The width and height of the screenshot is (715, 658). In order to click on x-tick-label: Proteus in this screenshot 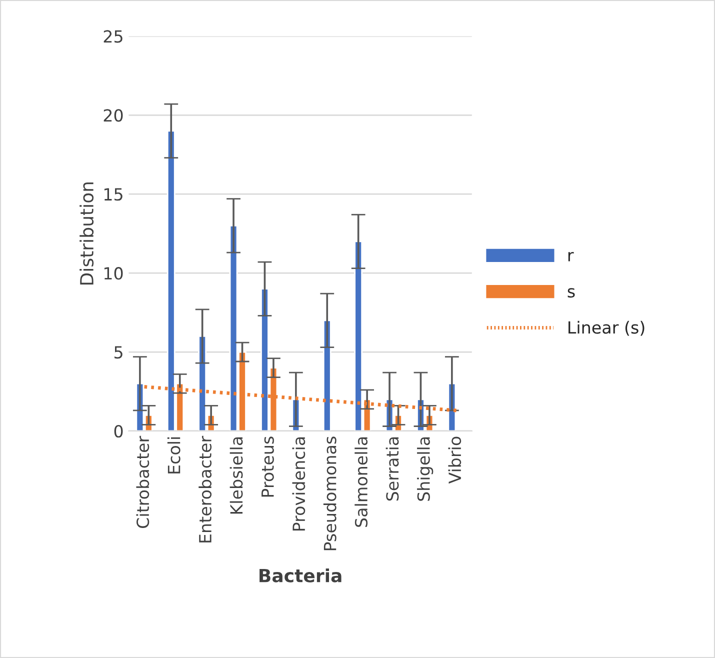, I will do `click(268, 466)`.